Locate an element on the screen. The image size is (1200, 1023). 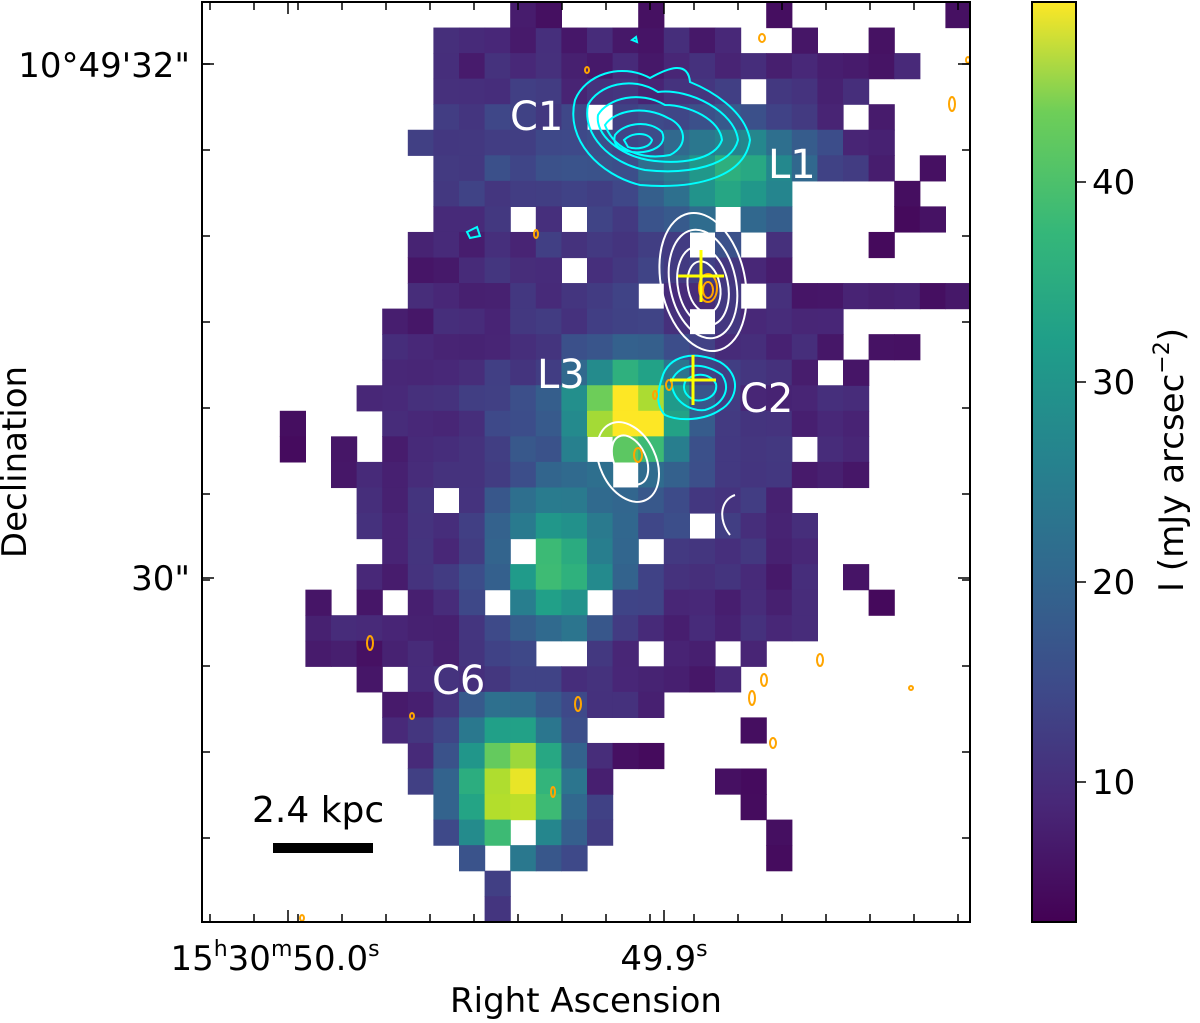
cyan-contour-c2-outer is located at coordinates (696, 387).